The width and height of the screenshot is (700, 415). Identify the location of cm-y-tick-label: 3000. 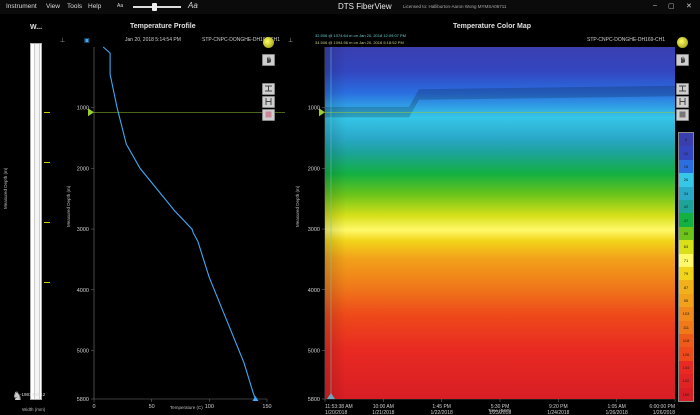
(314, 230).